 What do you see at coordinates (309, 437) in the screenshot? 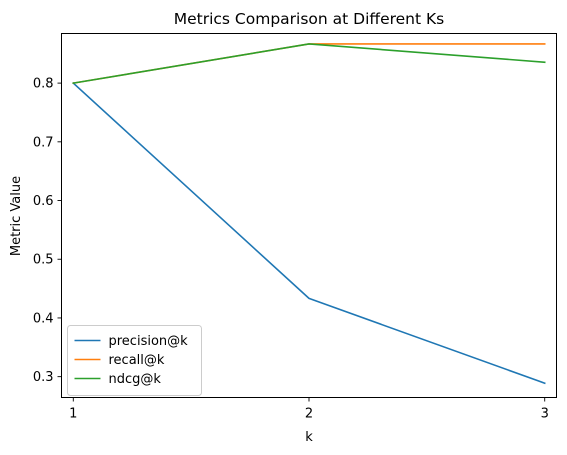
I see `x-axis-label: k` at bounding box center [309, 437].